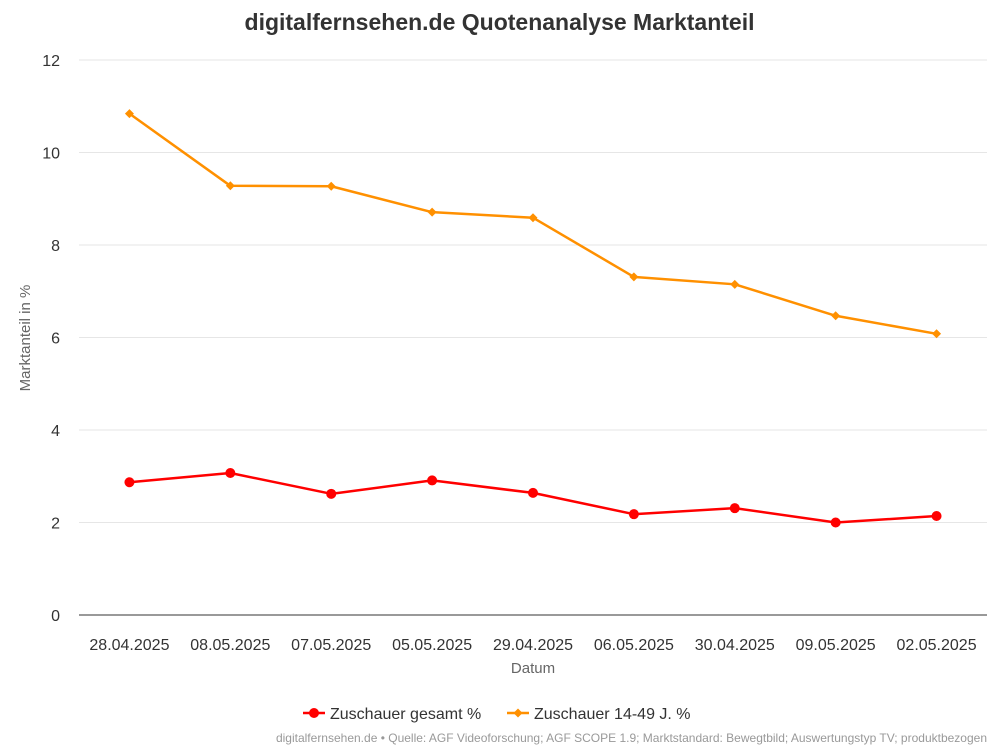 The height and width of the screenshot is (754, 999). What do you see at coordinates (129, 645) in the screenshot?
I see `x-tick-label: 28.04.2025` at bounding box center [129, 645].